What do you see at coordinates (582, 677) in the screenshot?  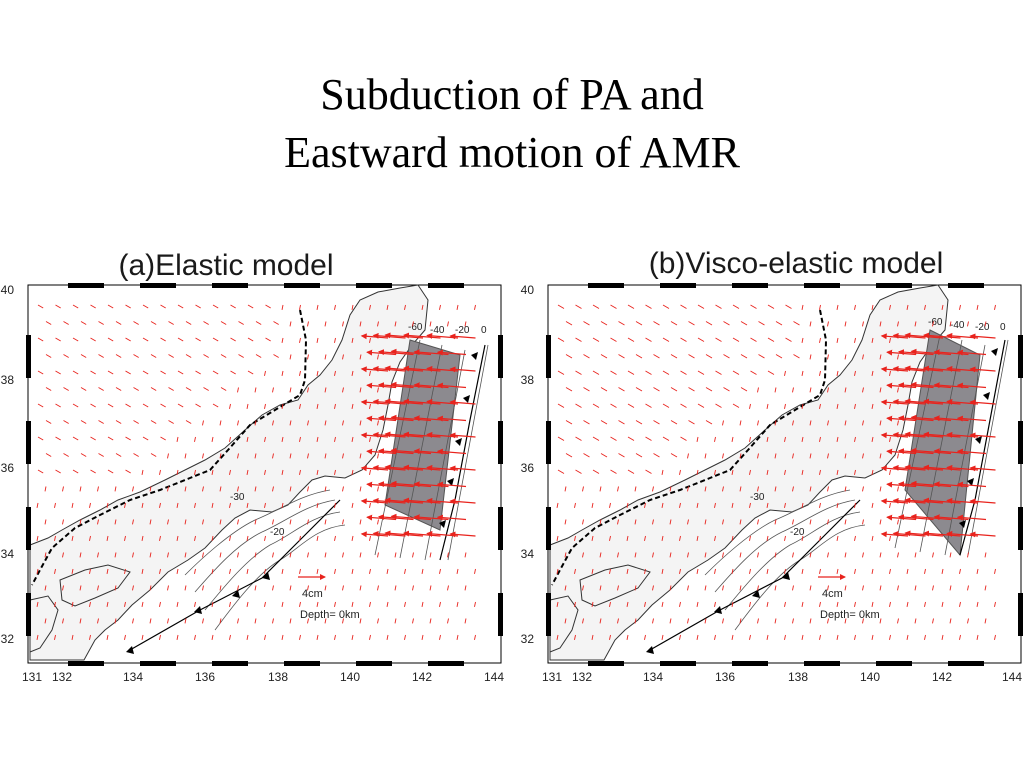 I see `panel-b-xtick: 132` at bounding box center [582, 677].